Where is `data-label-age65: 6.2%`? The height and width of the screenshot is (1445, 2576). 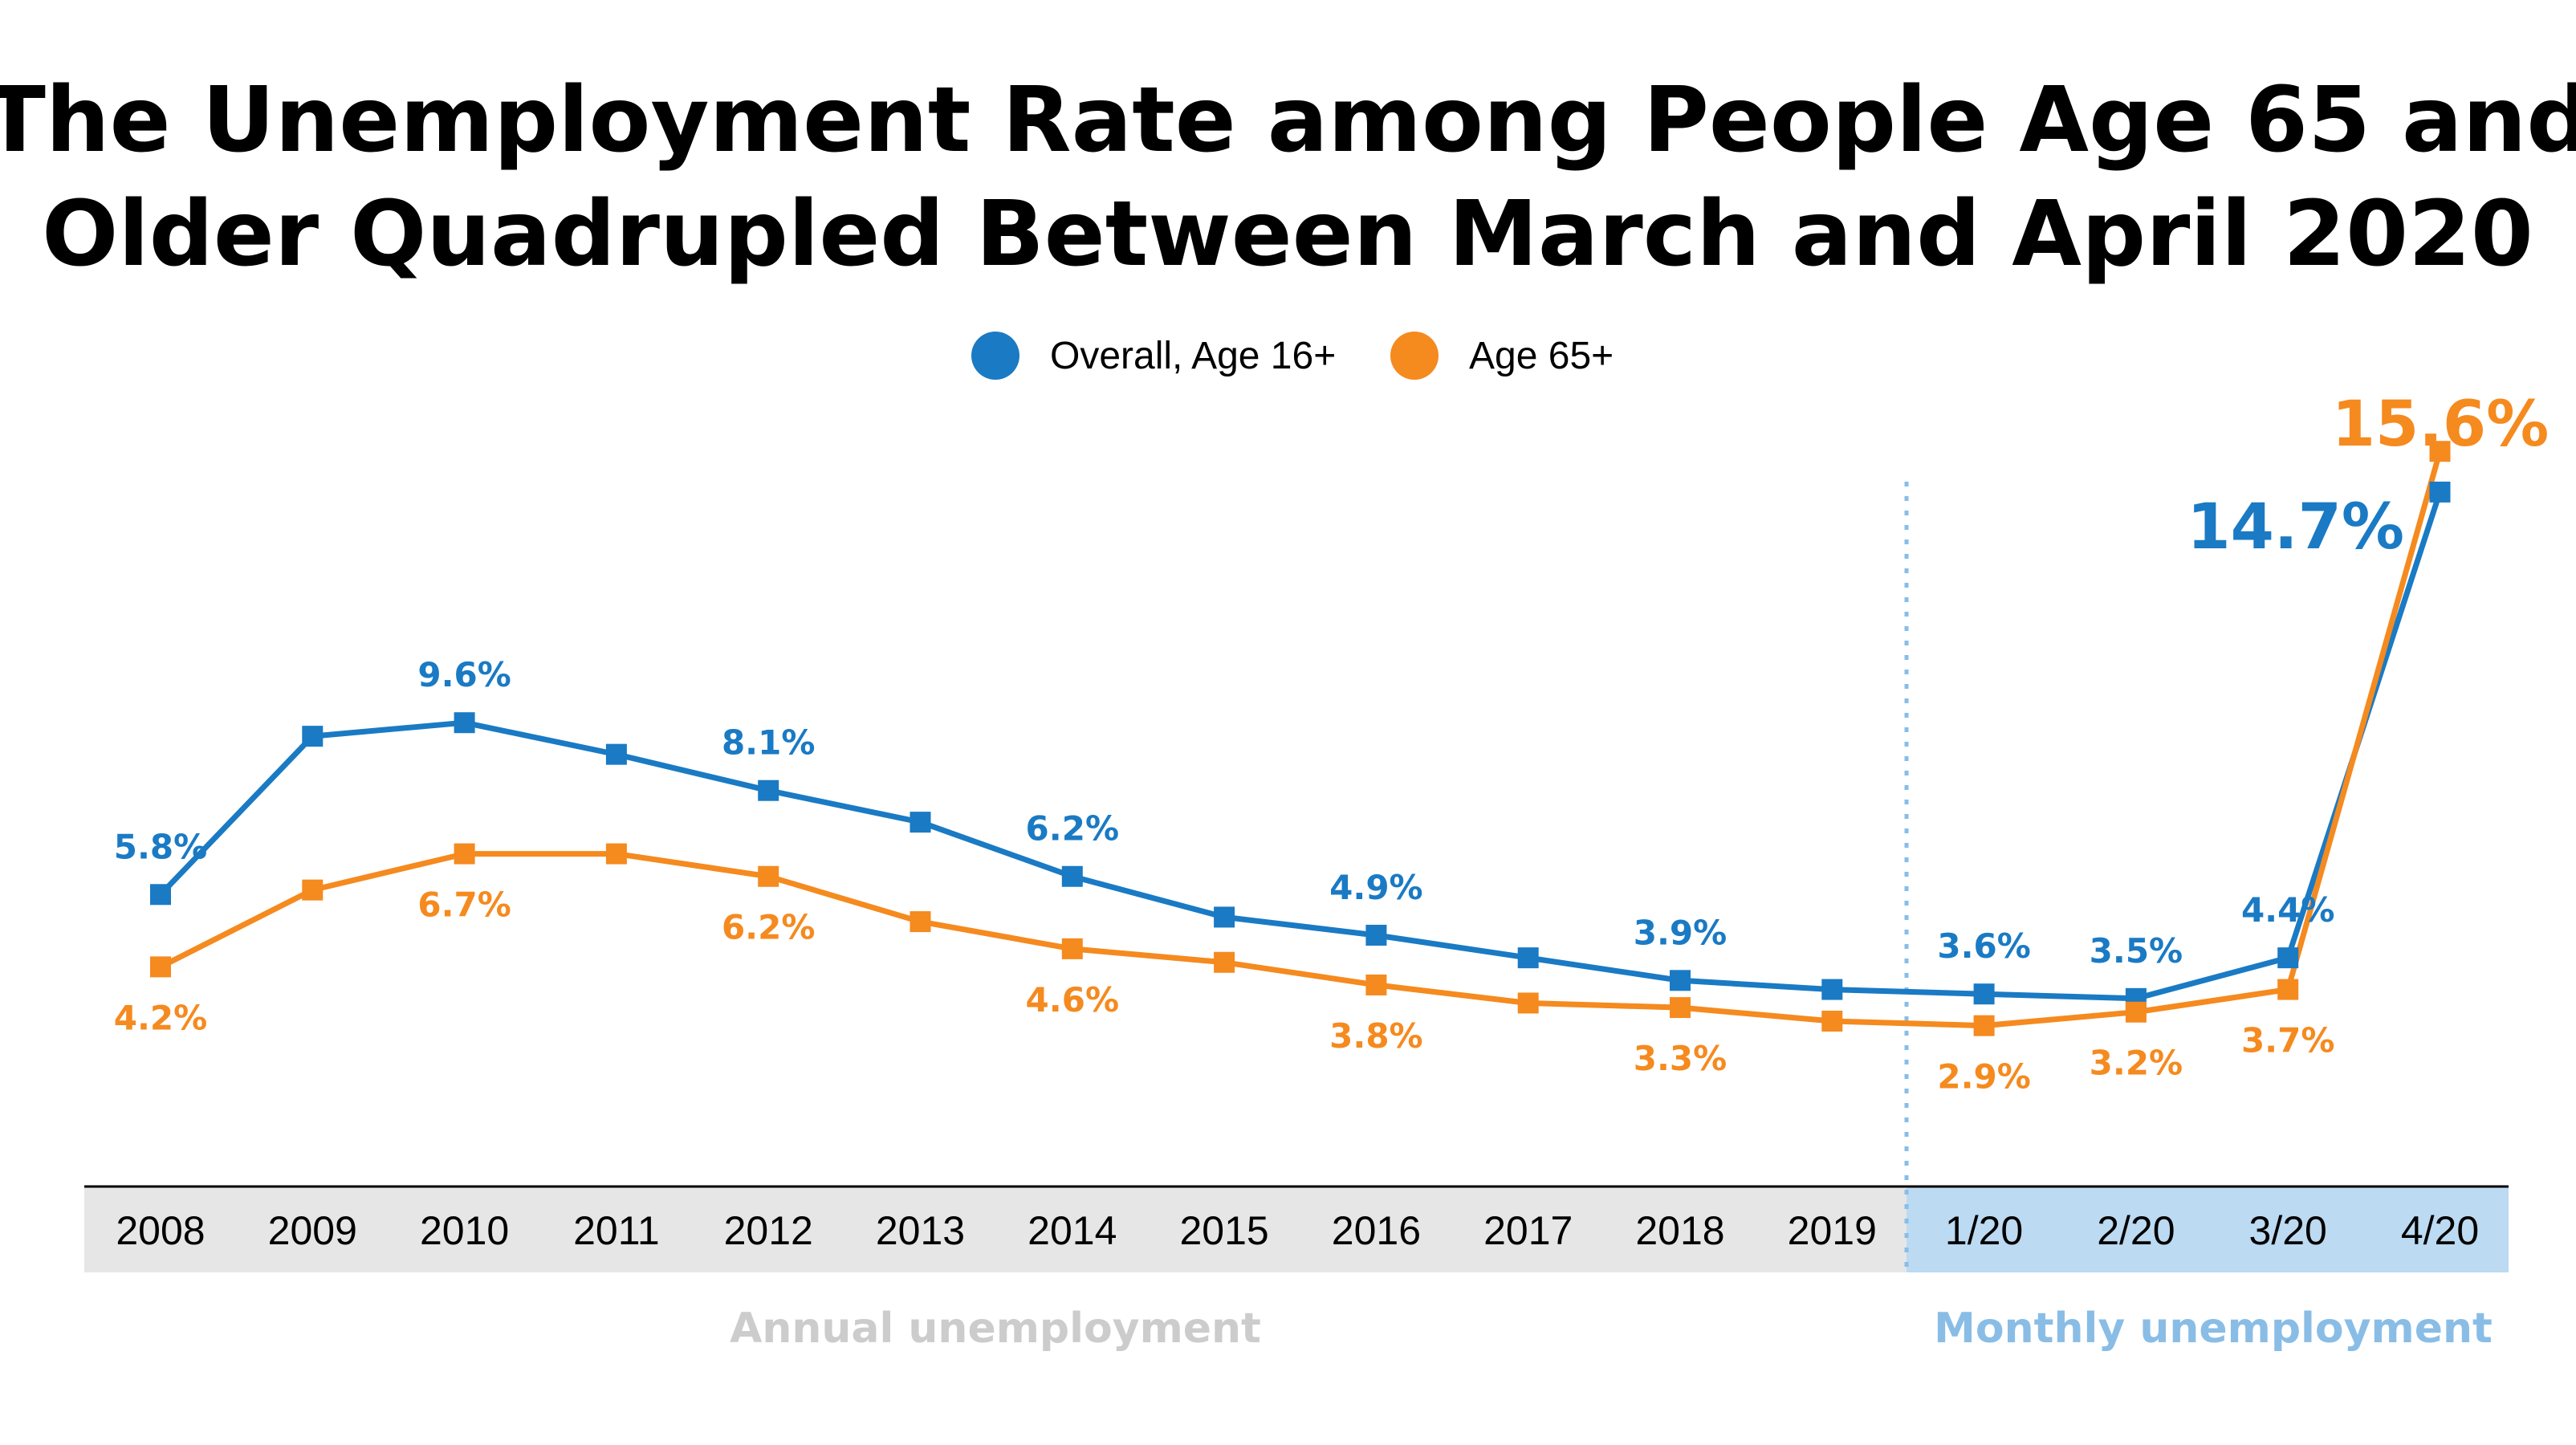
data-label-age65: 6.2% is located at coordinates (768, 927).